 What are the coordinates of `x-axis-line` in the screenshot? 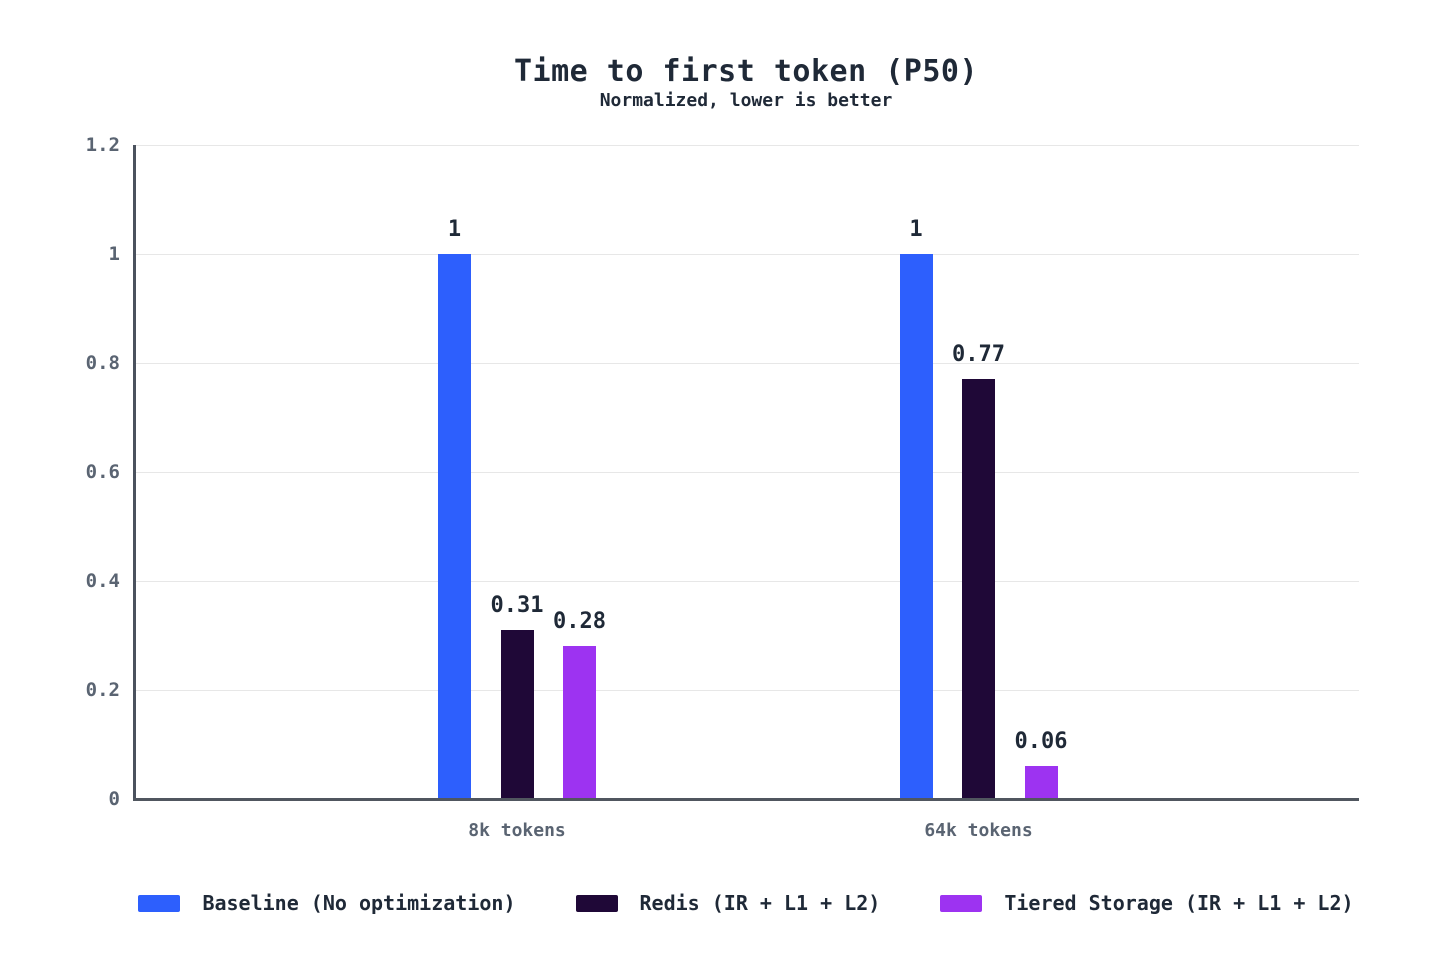 It's located at (746, 799).